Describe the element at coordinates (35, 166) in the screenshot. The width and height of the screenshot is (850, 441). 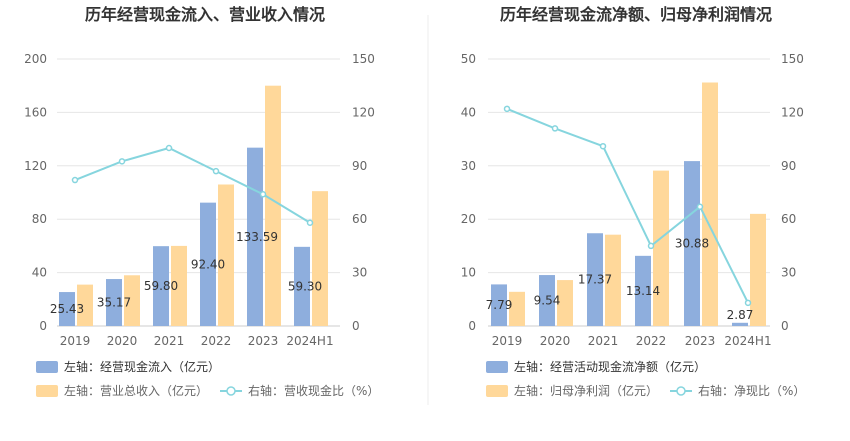
I see `left-axis-tick-label: 120` at that location.